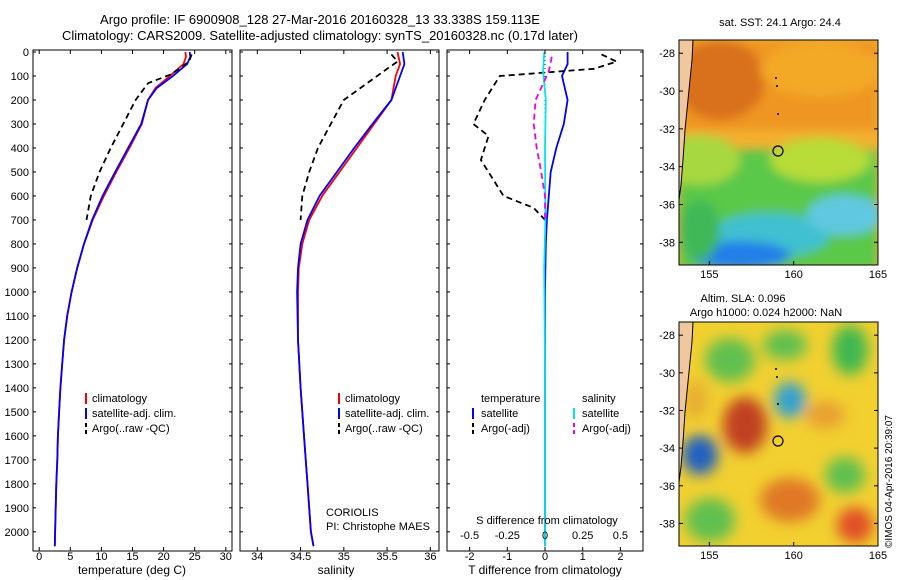  Describe the element at coordinates (510, 399) in the screenshot. I see `legend-title-temperature: temperature` at that location.